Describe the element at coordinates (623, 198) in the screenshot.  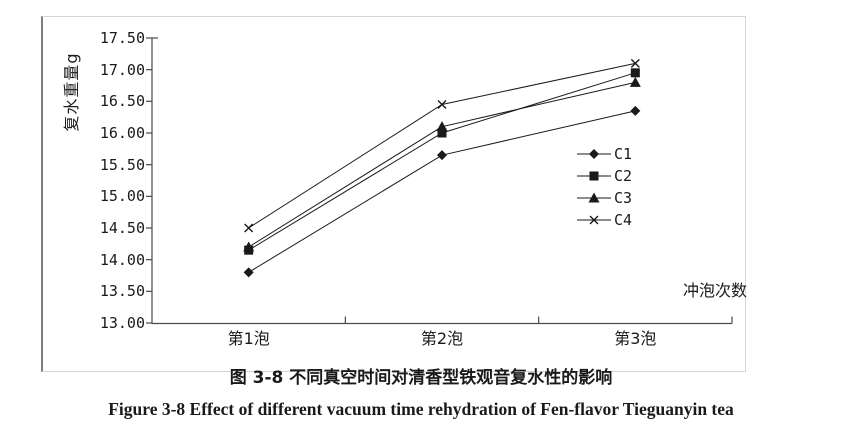
I see `legend-label: C3` at that location.